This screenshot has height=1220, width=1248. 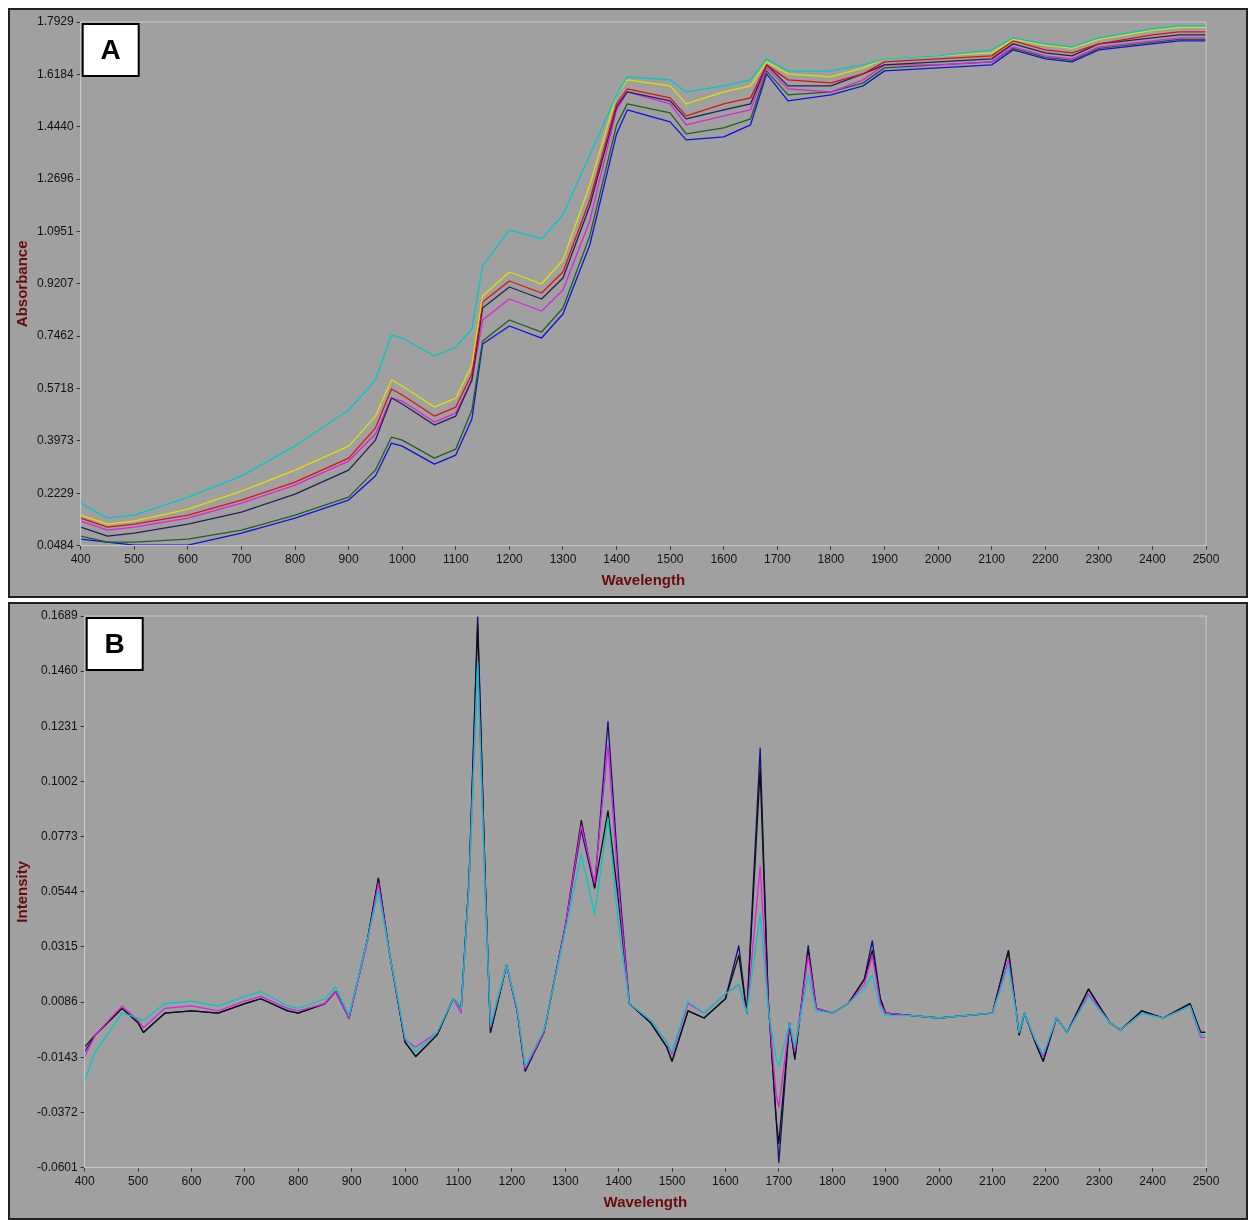 What do you see at coordinates (56, 21) in the screenshot?
I see `y-tick-label: 1.7929` at bounding box center [56, 21].